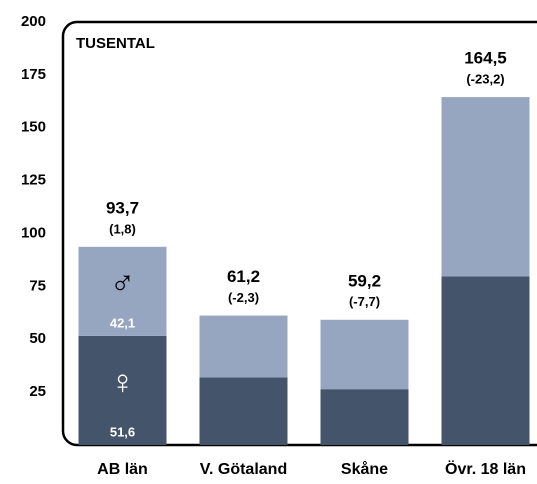 This screenshot has width=537, height=484. I want to click on y-tick-label: 200, so click(33, 21).